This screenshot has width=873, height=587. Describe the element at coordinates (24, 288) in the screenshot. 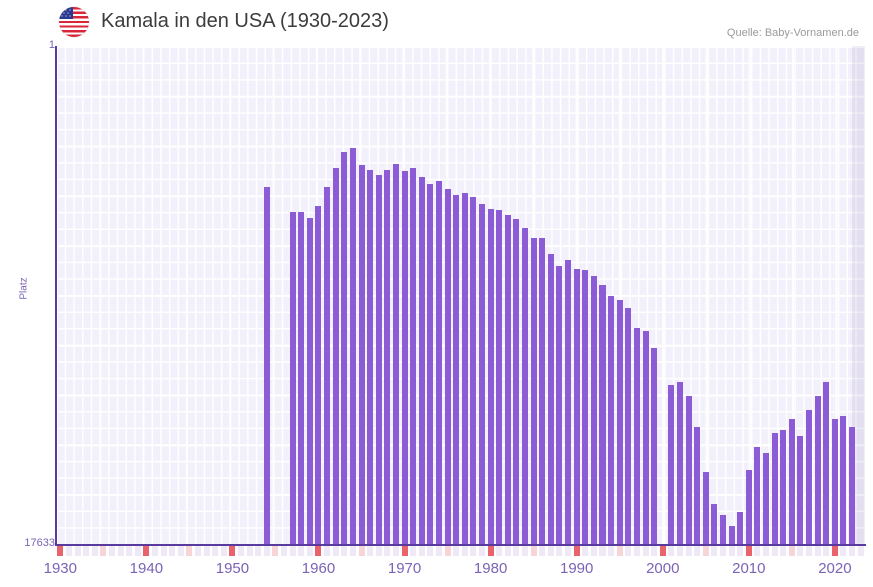

I see `y-axis-title: Platz` at that location.